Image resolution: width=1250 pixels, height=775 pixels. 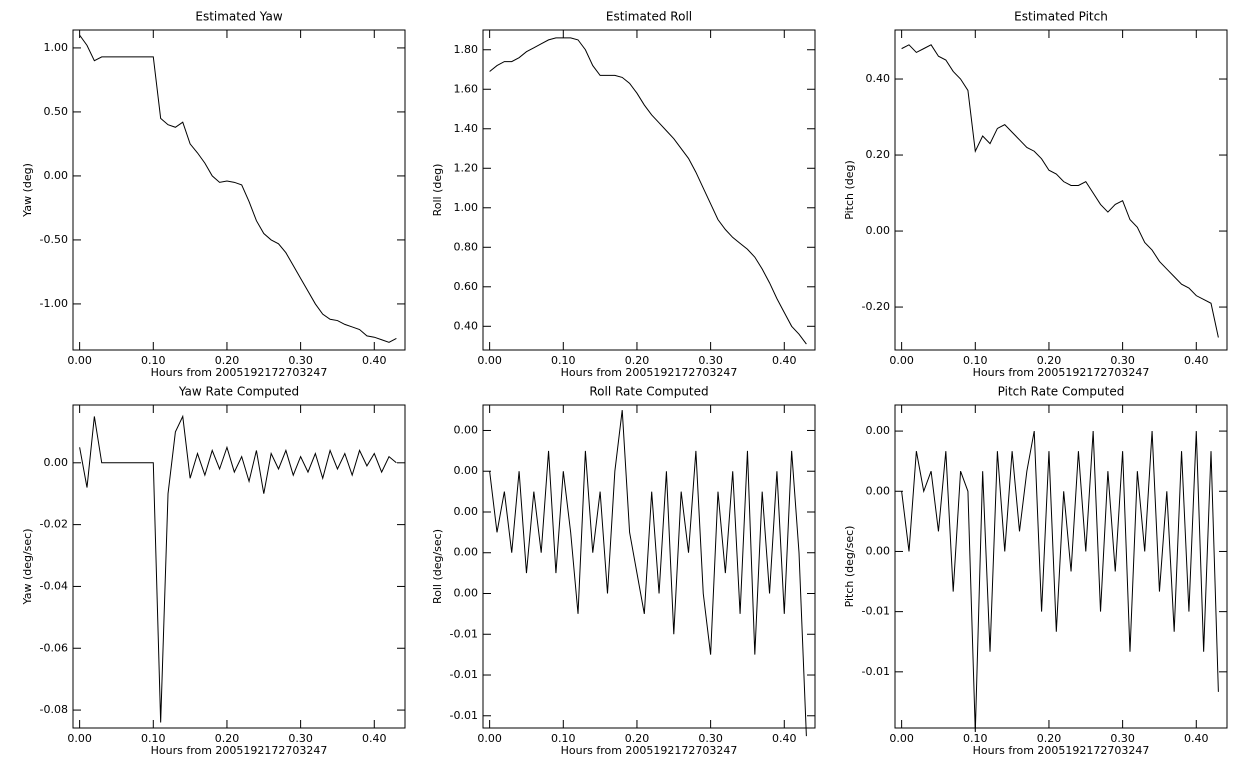 I want to click on y-tick-label: 1.40, so click(x=466, y=128).